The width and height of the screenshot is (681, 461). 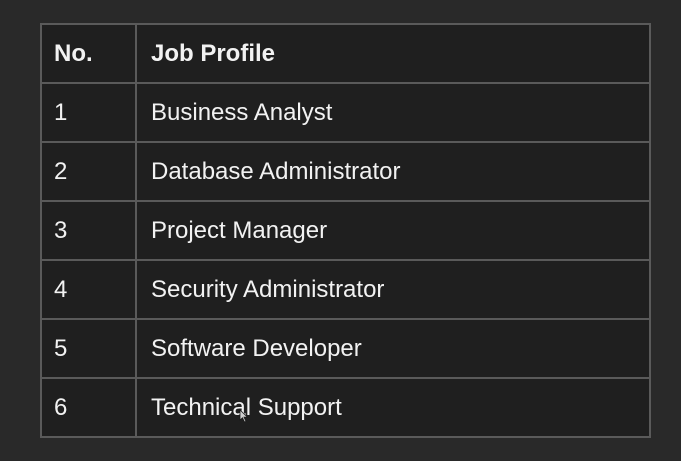 I want to click on mouse-pointer-icon, so click(x=244, y=416).